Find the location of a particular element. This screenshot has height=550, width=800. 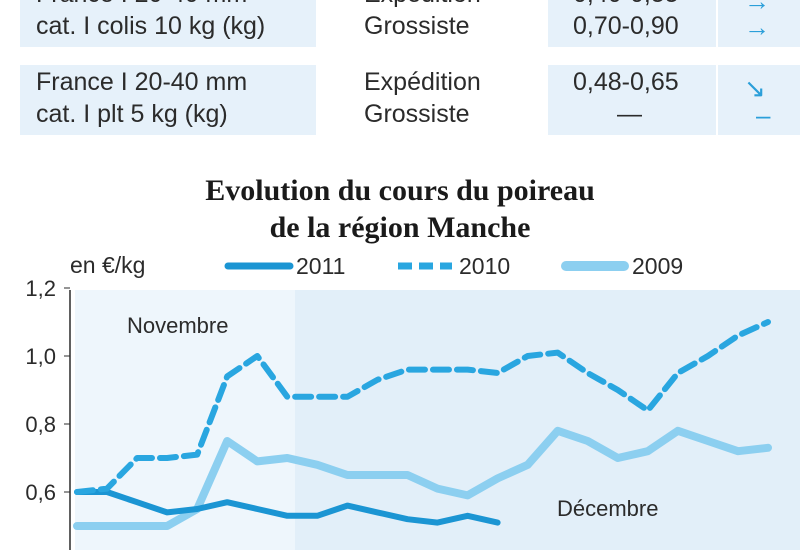

product-size: cat. I colis 10 kg (kg) is located at coordinates (151, 26).